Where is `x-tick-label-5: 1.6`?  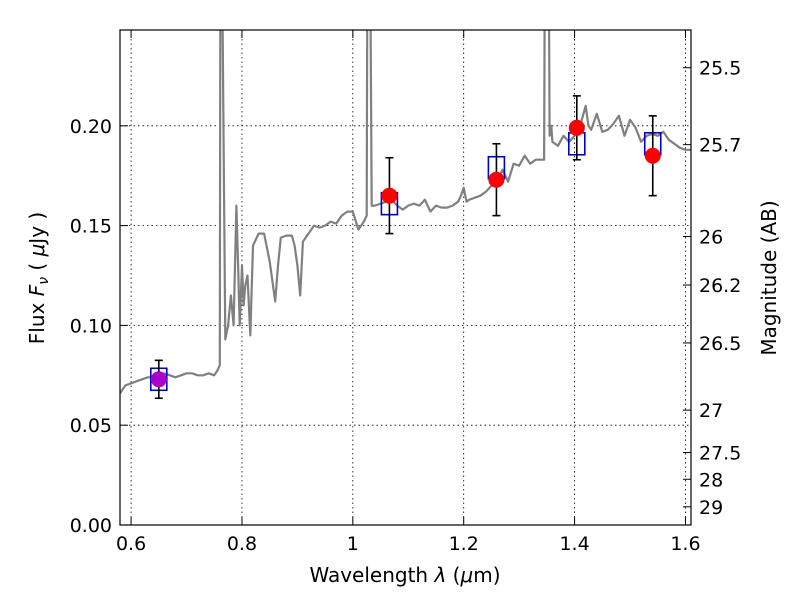 x-tick-label-5: 1.6 is located at coordinates (685, 544).